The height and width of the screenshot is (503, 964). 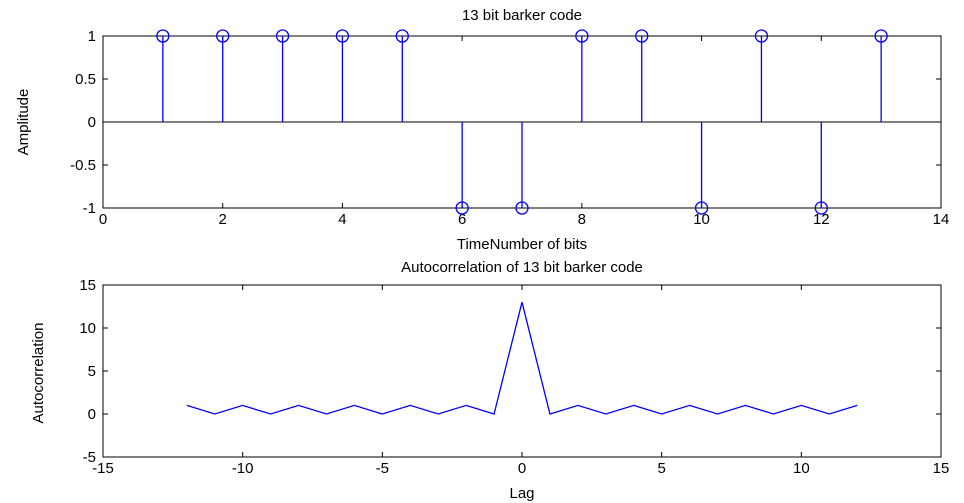 What do you see at coordinates (661, 468) in the screenshot?
I see `x-tick-label: 5` at bounding box center [661, 468].